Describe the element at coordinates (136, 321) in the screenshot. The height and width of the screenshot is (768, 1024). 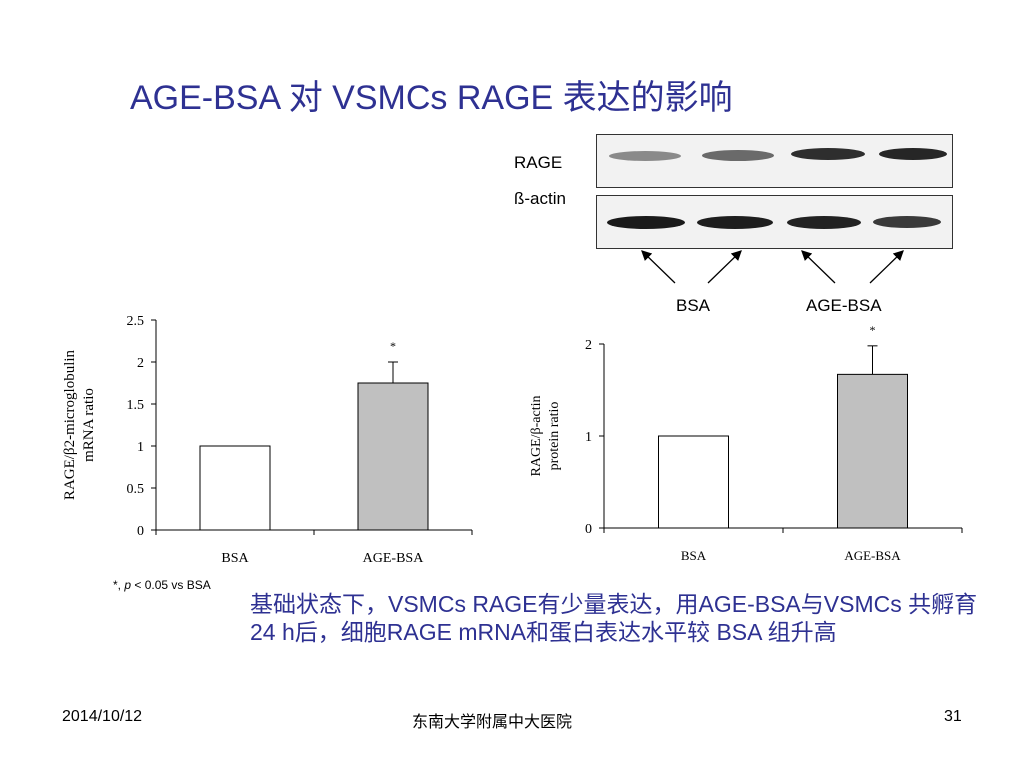
I see `y-tick-label: 2.5` at that location.